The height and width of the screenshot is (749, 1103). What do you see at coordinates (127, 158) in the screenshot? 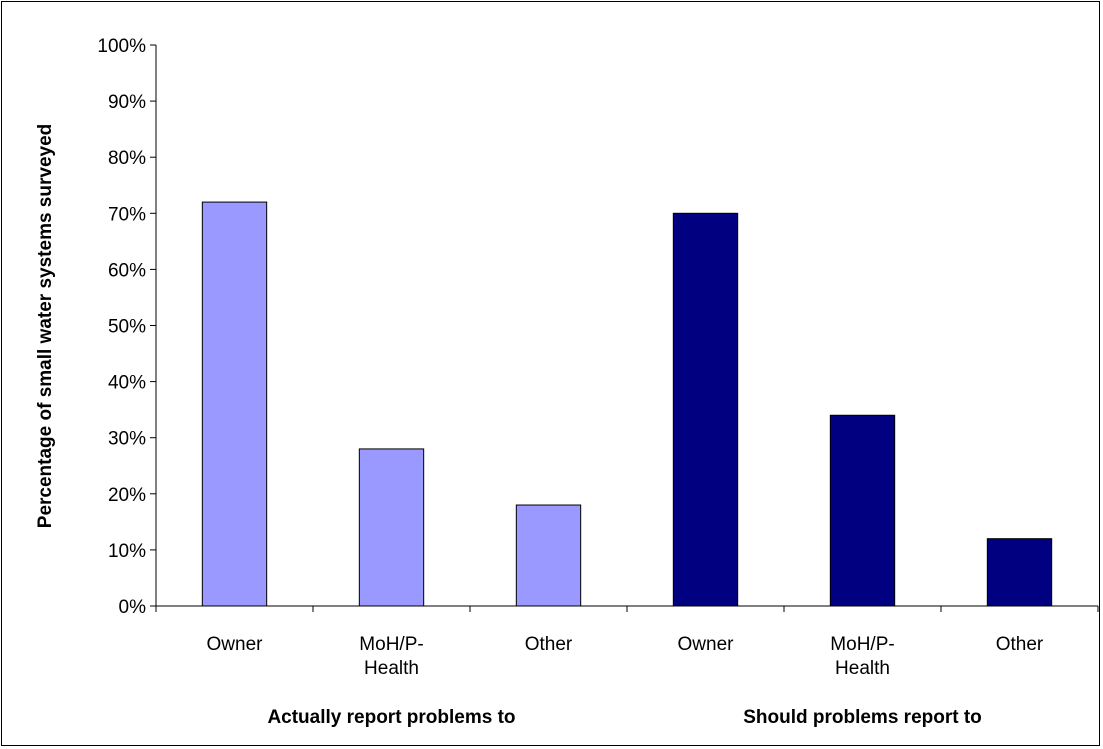
I see `y-tick-label: 80%` at bounding box center [127, 158].